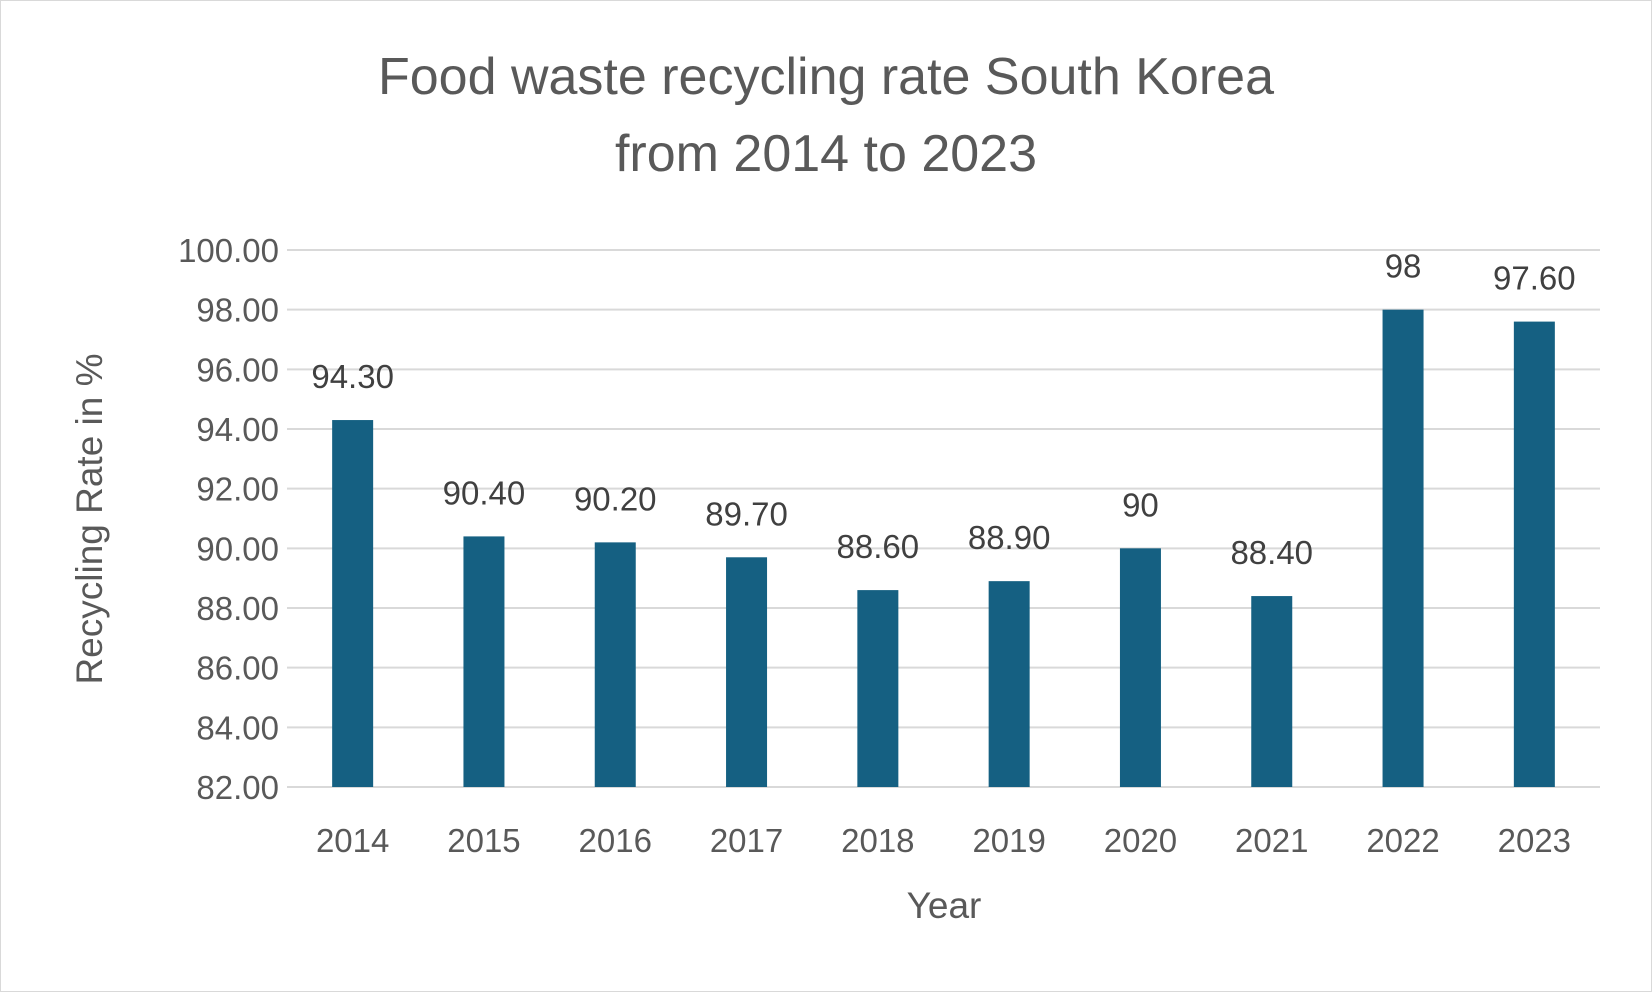 This screenshot has width=1652, height=992. What do you see at coordinates (237, 727) in the screenshot?
I see `y-tick-label: 84.00` at bounding box center [237, 727].